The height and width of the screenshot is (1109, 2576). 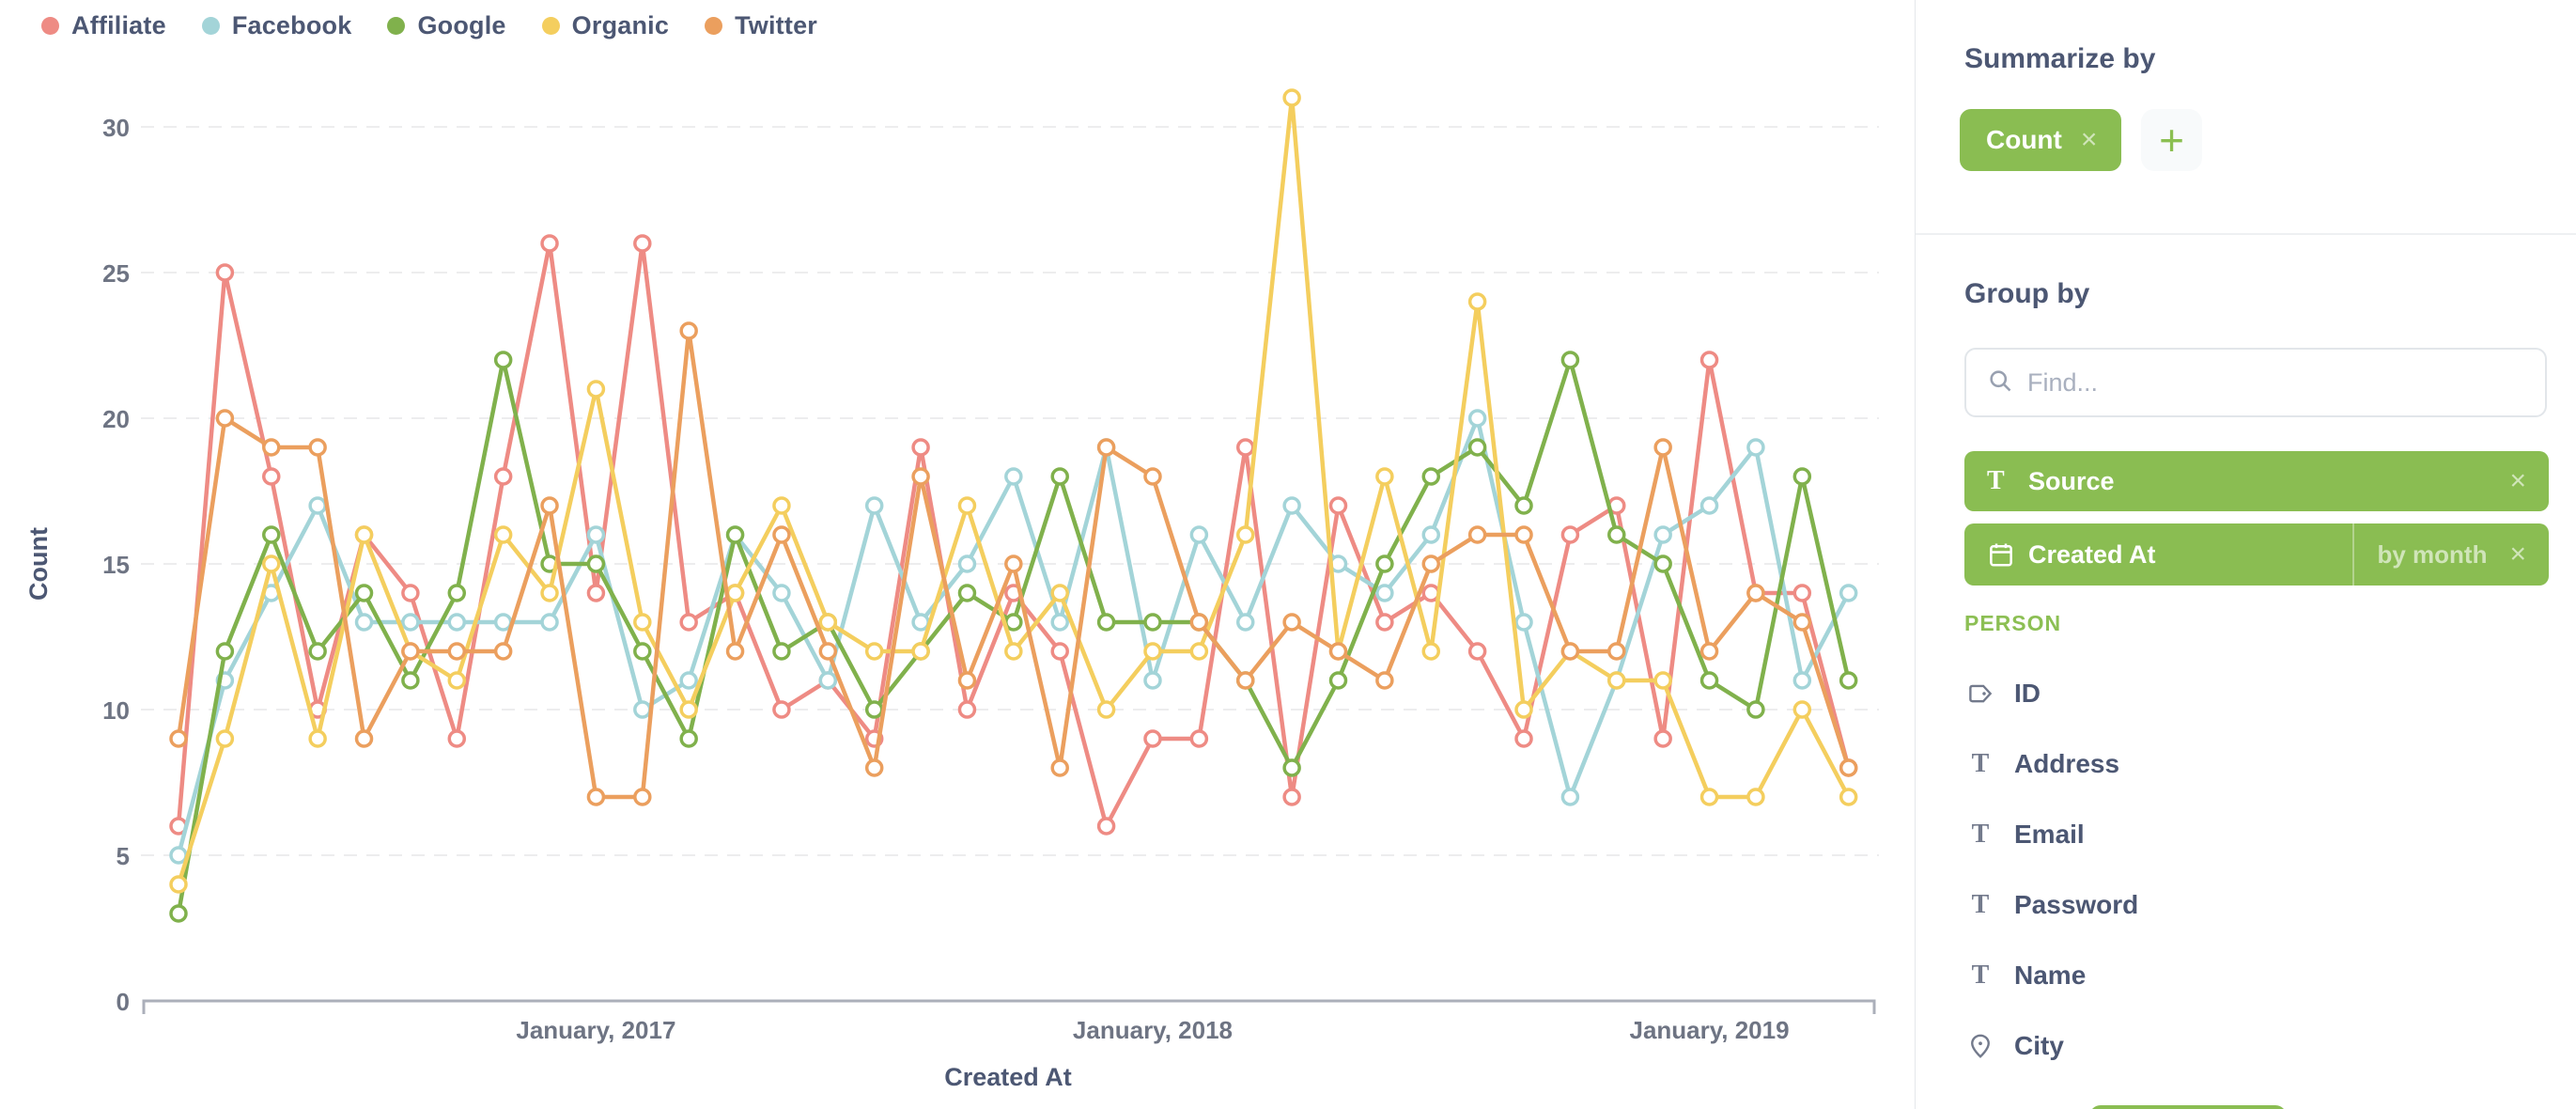 I want to click on find-field-search, so click(x=2255, y=382).